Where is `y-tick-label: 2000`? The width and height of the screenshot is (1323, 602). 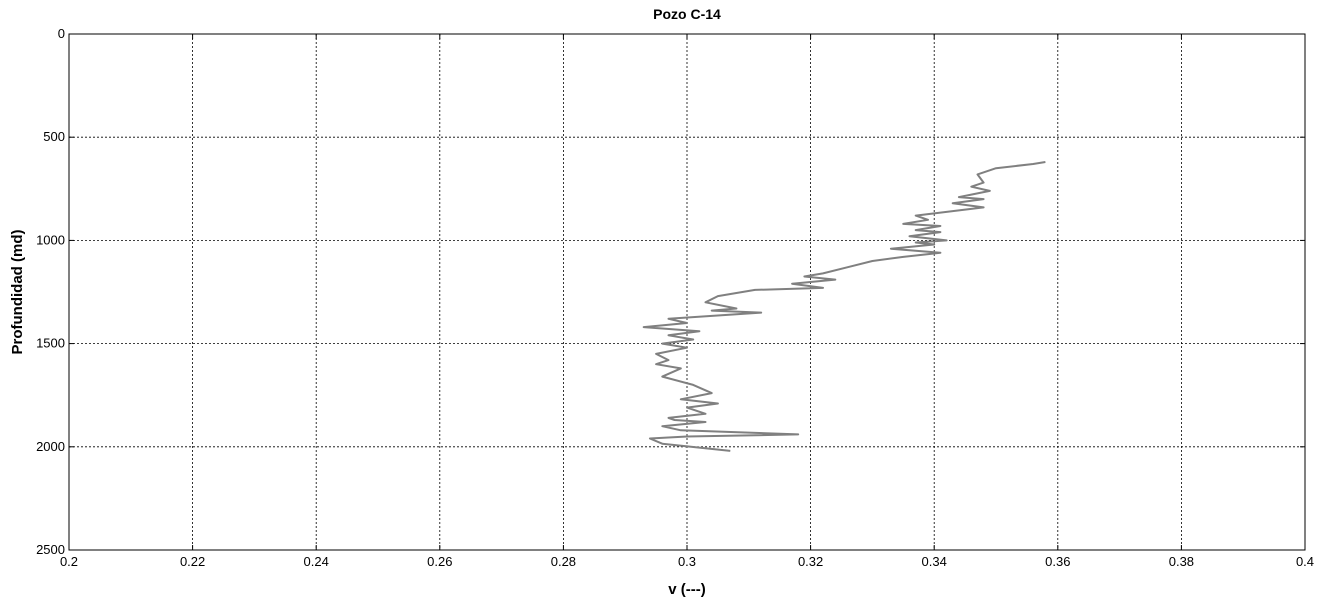
y-tick-label: 2000 is located at coordinates (50, 446).